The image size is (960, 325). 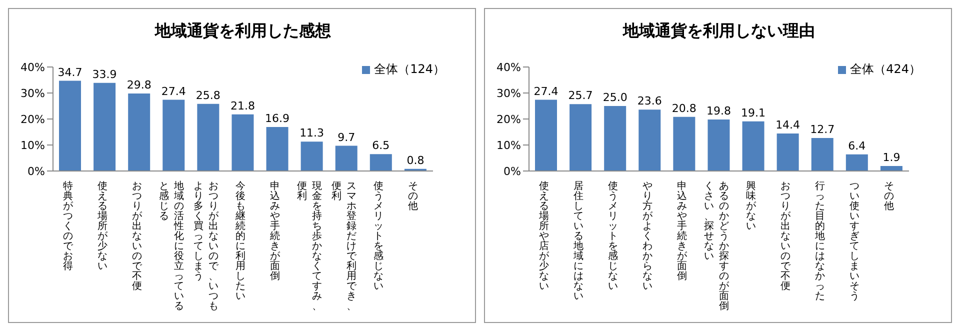 I want to click on x-tick-label: 使える場所や店が少ない, so click(x=544, y=236).